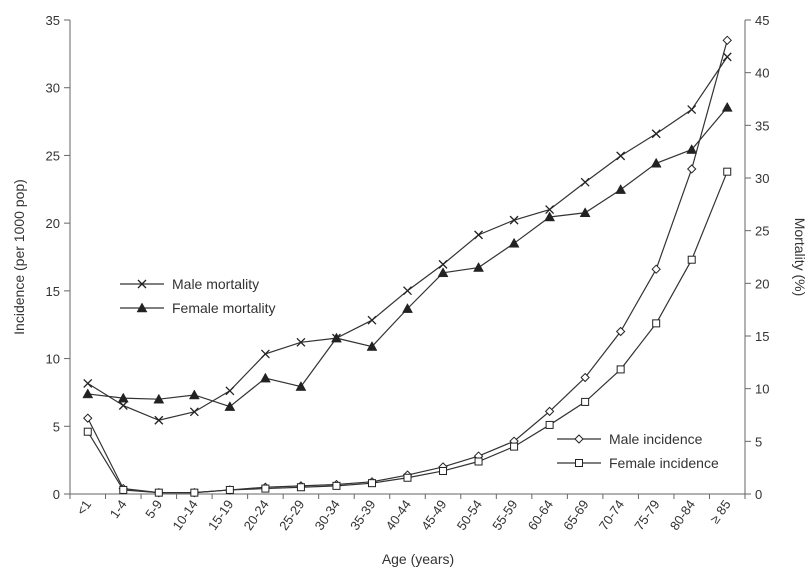 Image resolution: width=806 pixels, height=572 pixels. What do you see at coordinates (433, 515) in the screenshot?
I see `x-tick-label: 45-49` at bounding box center [433, 515].